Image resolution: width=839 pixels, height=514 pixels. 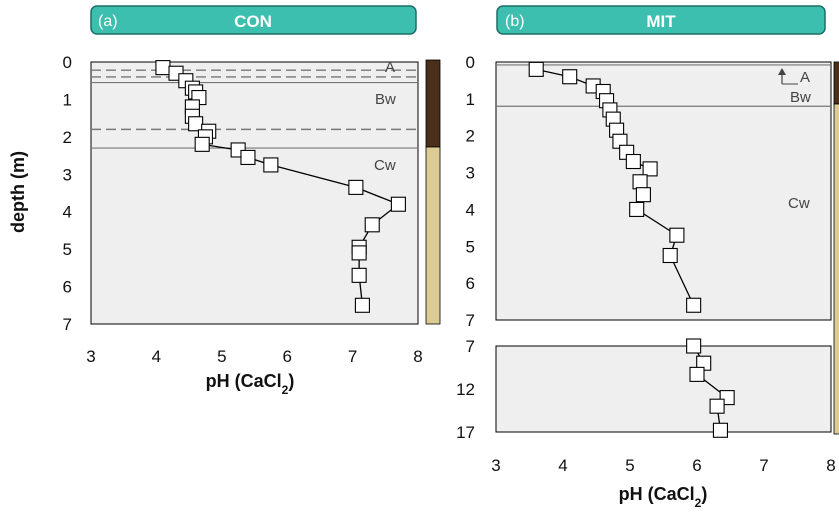 I want to click on panel-b-lower-y-ticks: 7 12 17, so click(x=465, y=389).